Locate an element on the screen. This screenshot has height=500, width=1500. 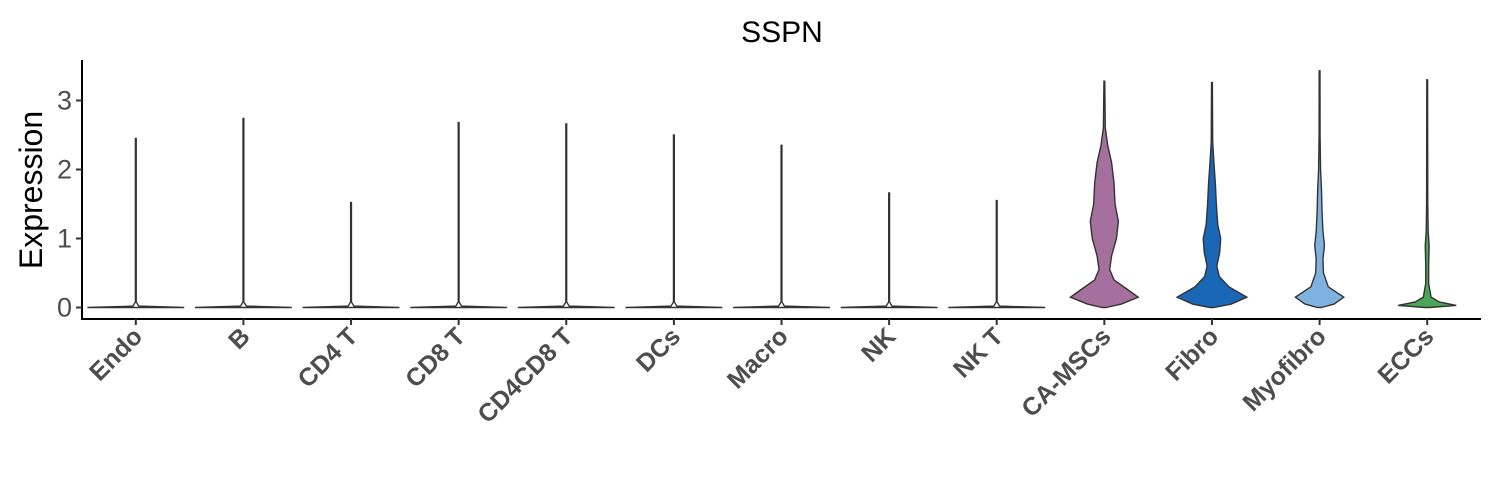
violin-fibro is located at coordinates (1212, 195).